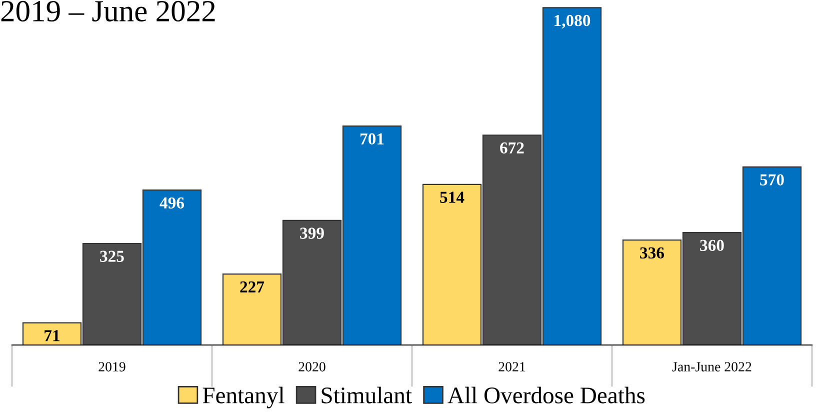  Describe the element at coordinates (52, 336) in the screenshot. I see `data-label: 71` at that location.